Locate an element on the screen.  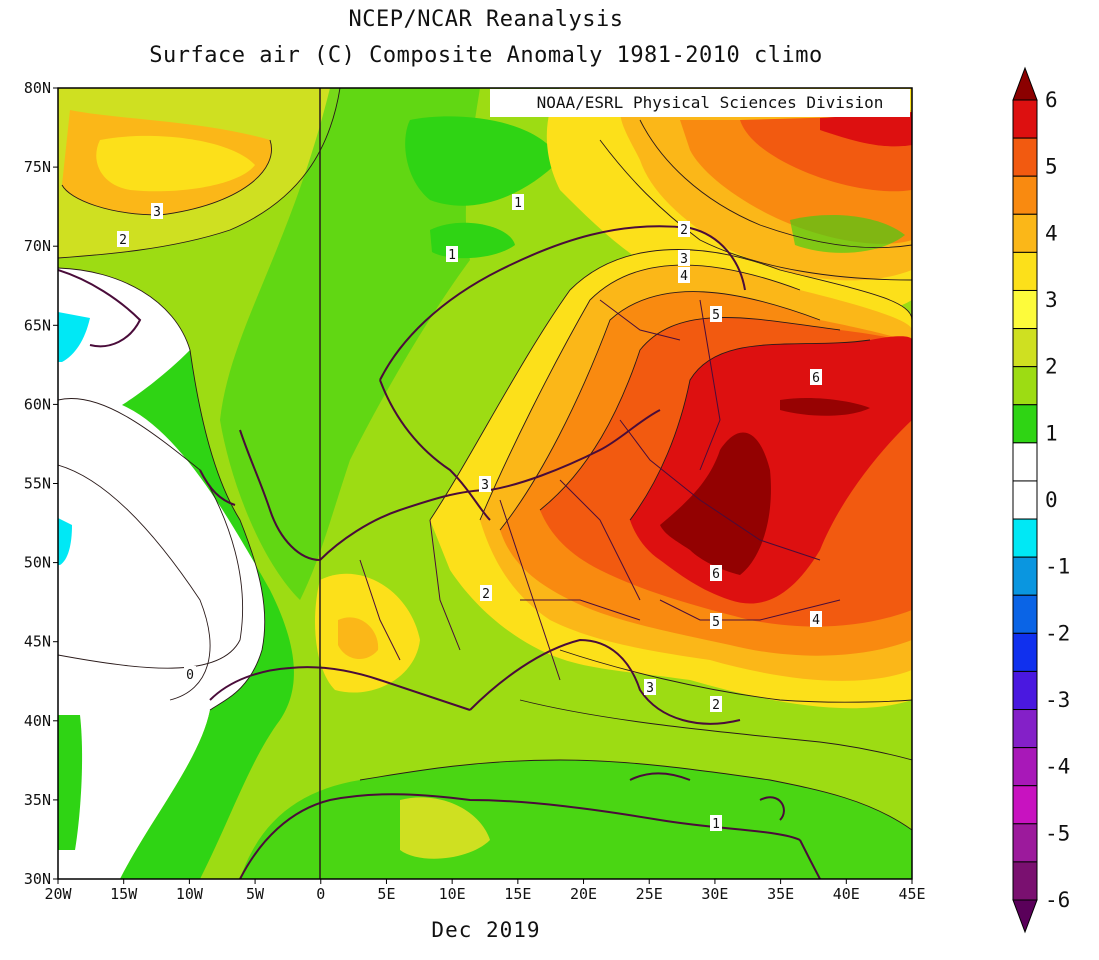
lat-tick-label: 40N is located at coordinates (37, 721).